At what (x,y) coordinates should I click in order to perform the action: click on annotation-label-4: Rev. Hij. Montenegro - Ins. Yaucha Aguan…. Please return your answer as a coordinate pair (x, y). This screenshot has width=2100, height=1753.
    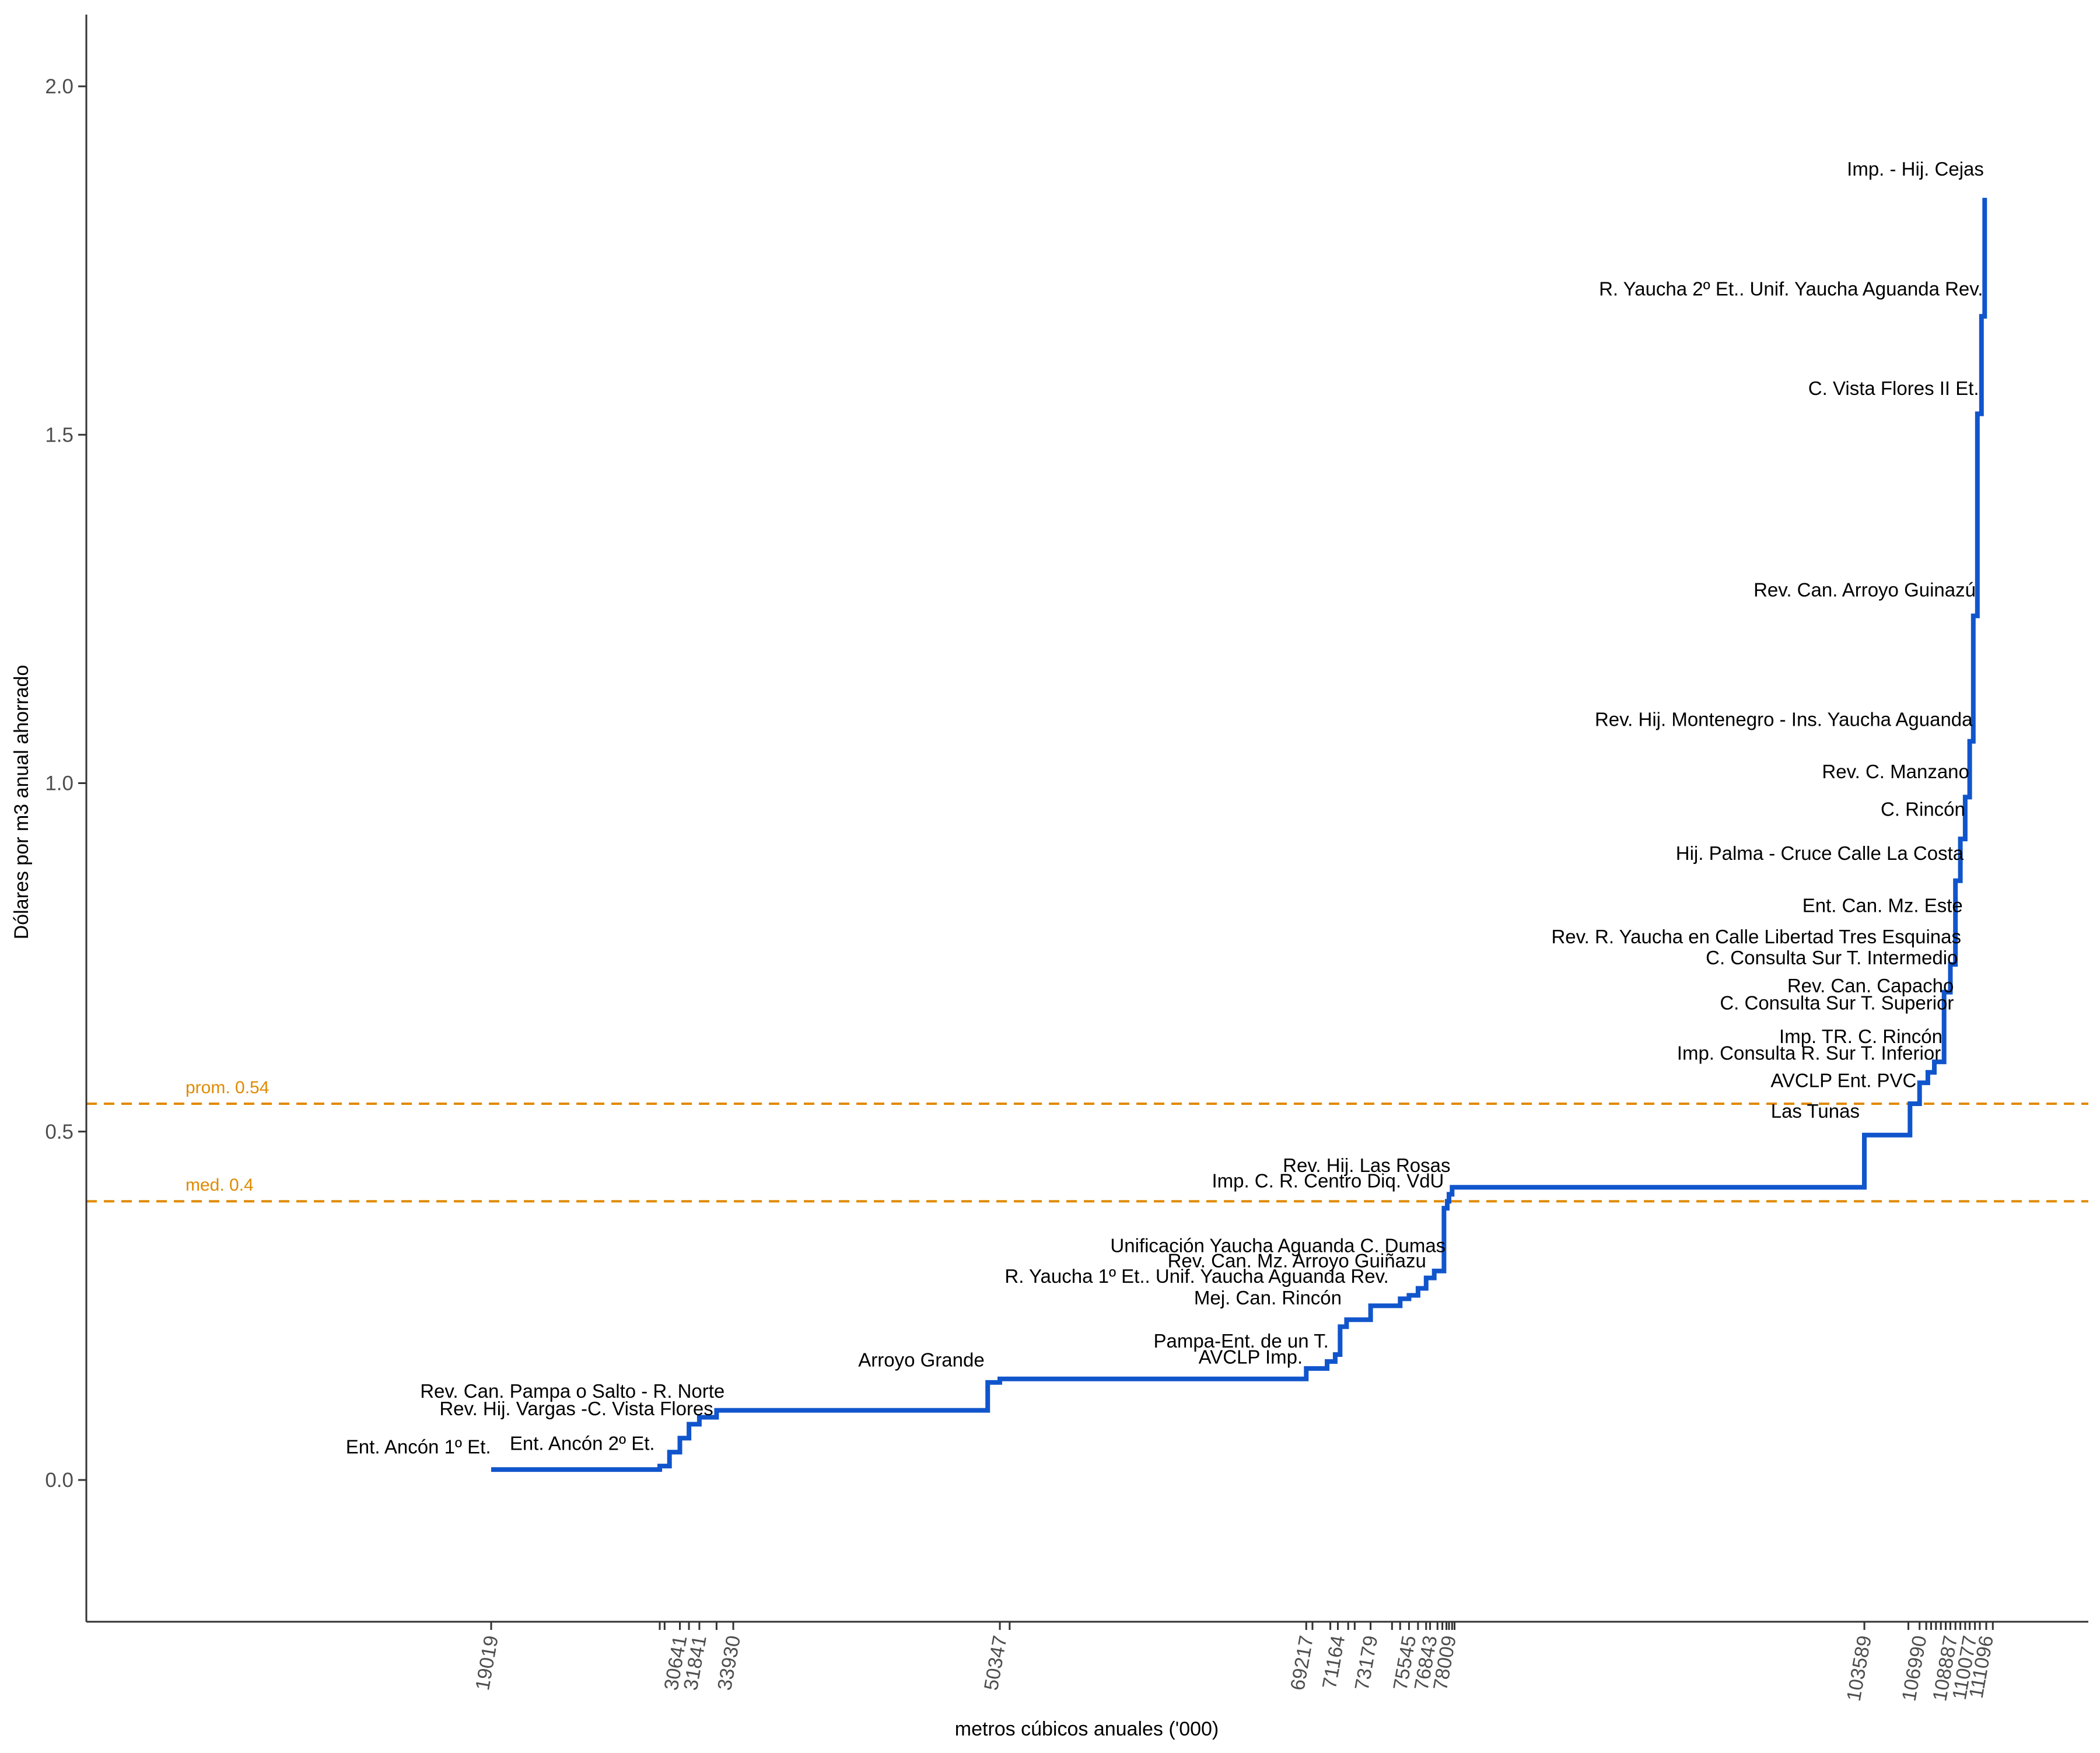
    Looking at the image, I should click on (1784, 719).